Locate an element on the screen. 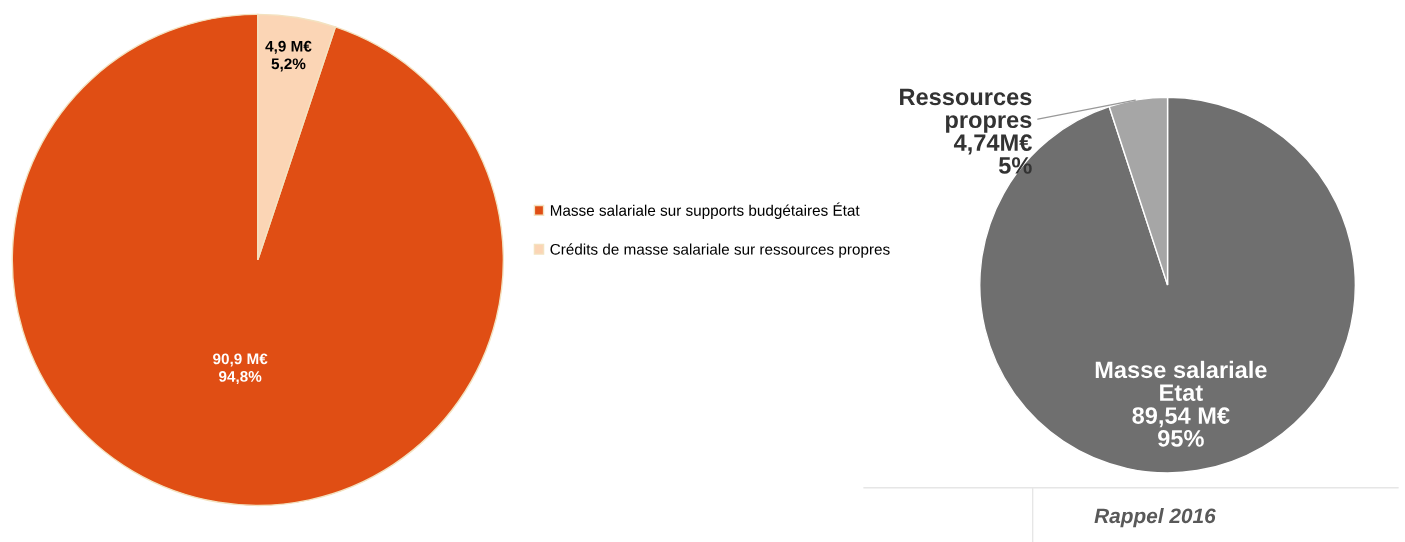 This screenshot has height=542, width=1405. text: Rappel 2016 is located at coordinates (1155, 517).